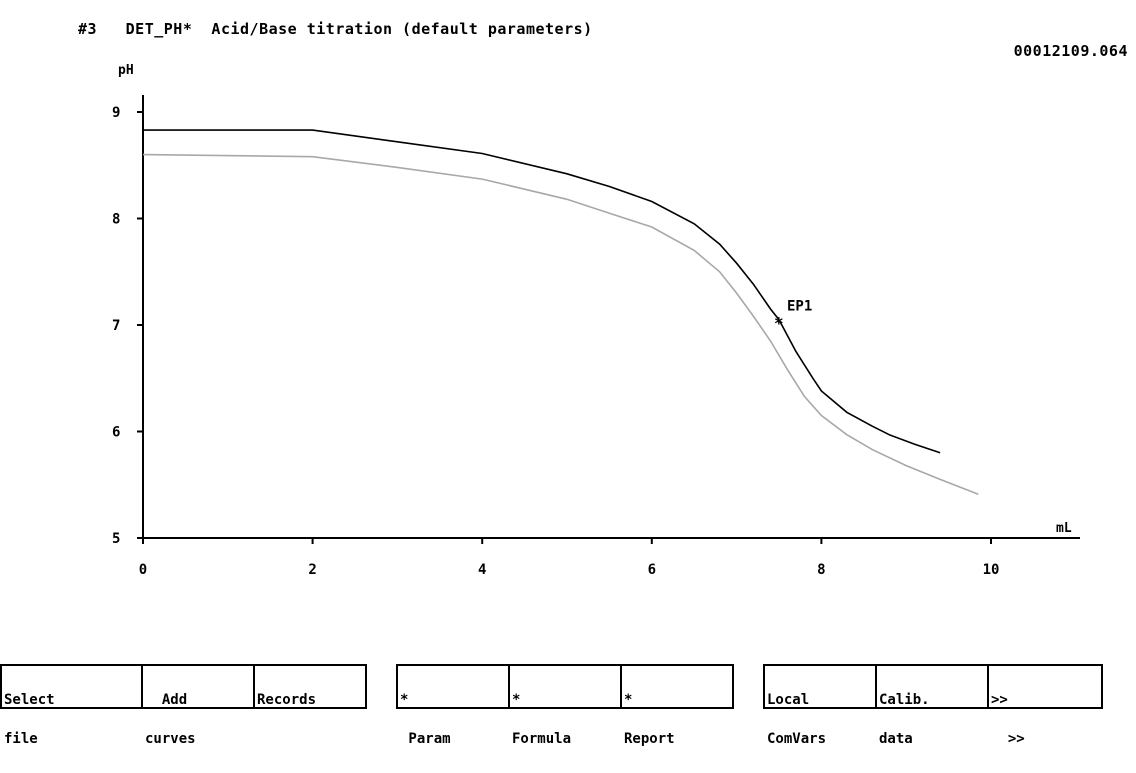 The height and width of the screenshot is (773, 1136). I want to click on fkey-more: >> >>, so click(1045, 705).